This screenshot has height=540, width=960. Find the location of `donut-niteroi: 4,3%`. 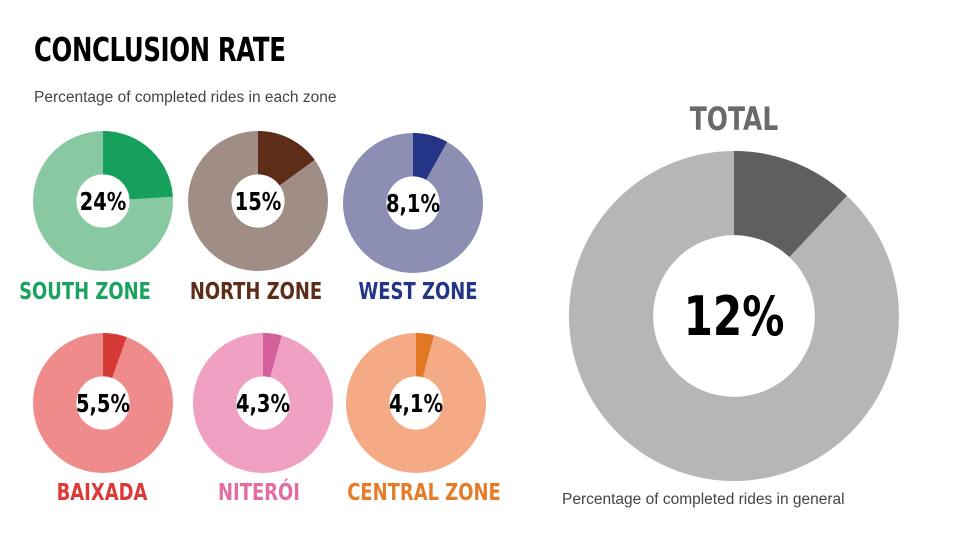

donut-niteroi: 4,3% is located at coordinates (263, 403).